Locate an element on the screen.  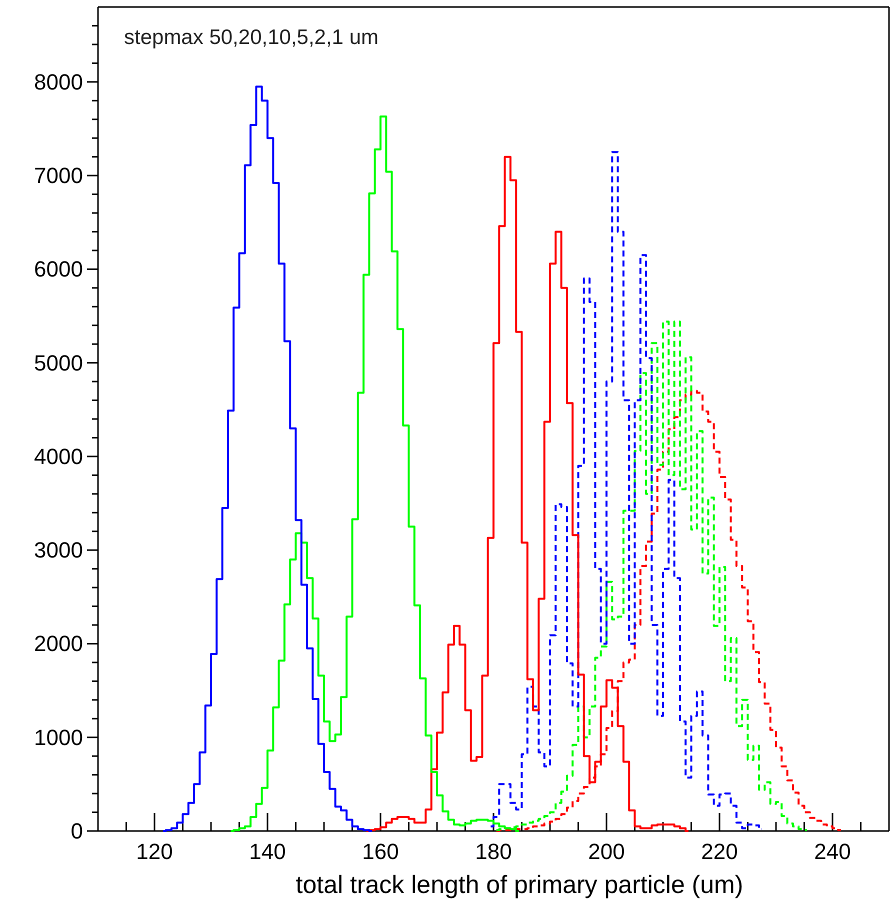
x-tick-label: 140 is located at coordinates (267, 851).